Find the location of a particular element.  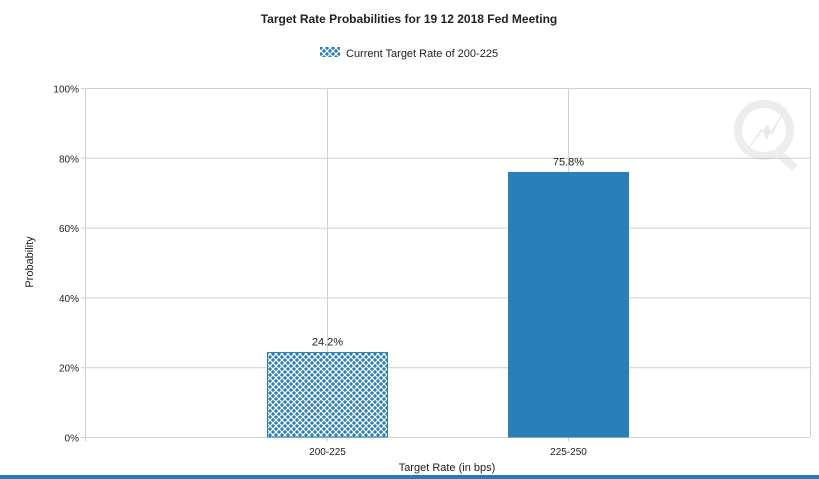

legend: Current Target Rate of 200-225 is located at coordinates (409, 53).